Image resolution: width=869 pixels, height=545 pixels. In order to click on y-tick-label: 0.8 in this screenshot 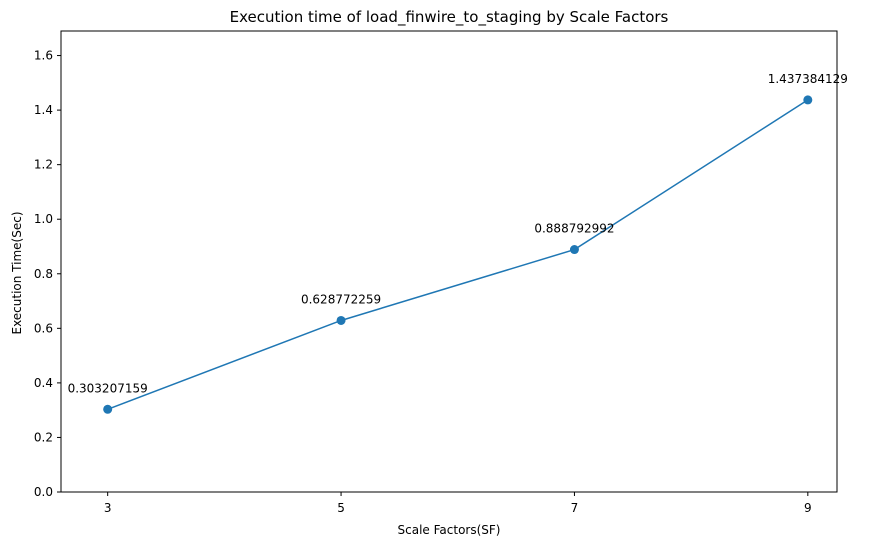, I will do `click(43, 274)`.